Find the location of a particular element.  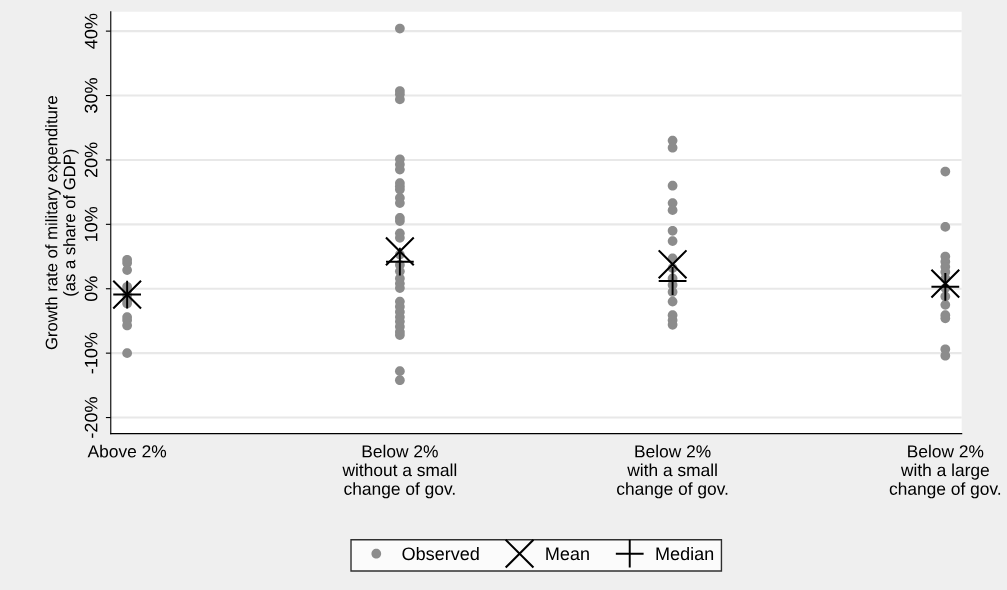

y-tick-label: 40% is located at coordinates (91, 31).